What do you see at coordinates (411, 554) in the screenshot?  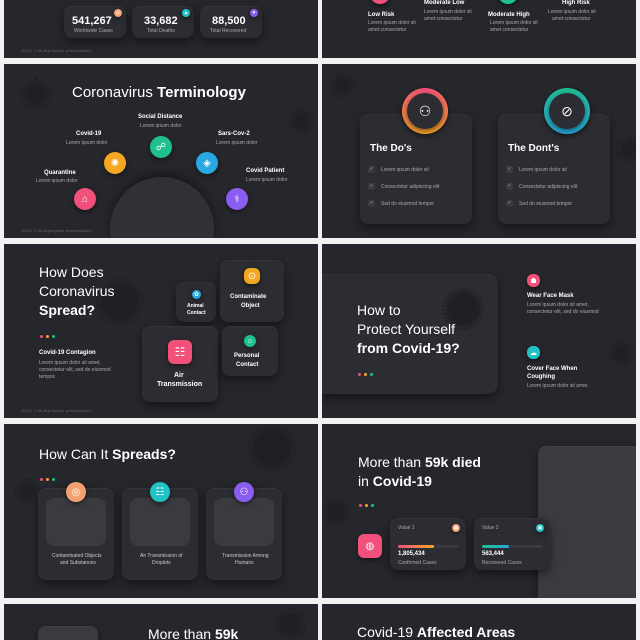 I see `value-number-1: 1,805,434` at bounding box center [411, 554].